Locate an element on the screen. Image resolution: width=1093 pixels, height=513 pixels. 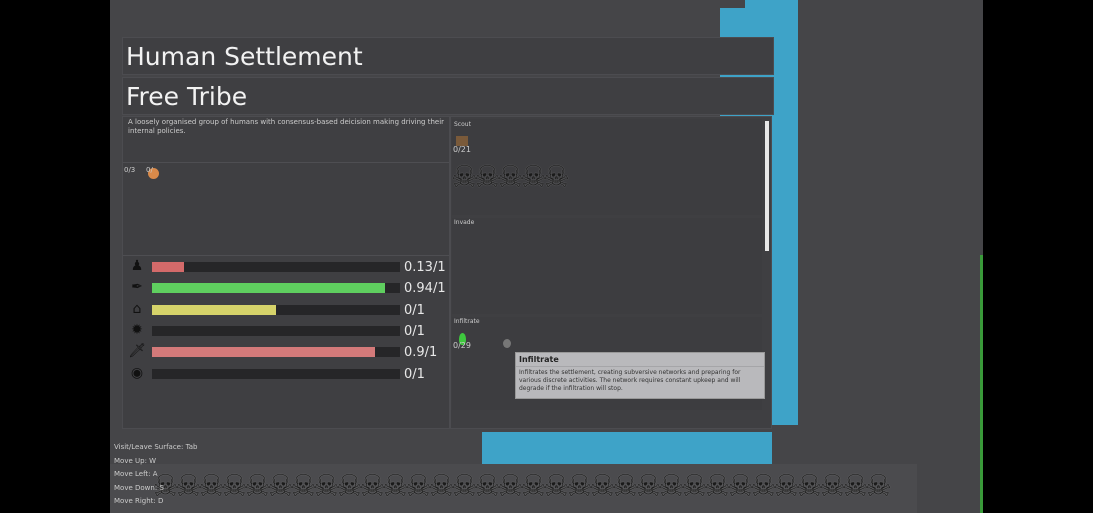
settlement-type: Human Settlement is located at coordinates (244, 56).